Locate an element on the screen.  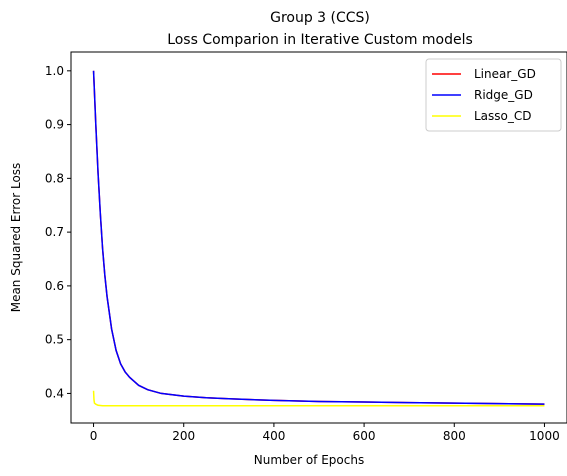
y-tick-label: 0.5 is located at coordinates (54, 340).